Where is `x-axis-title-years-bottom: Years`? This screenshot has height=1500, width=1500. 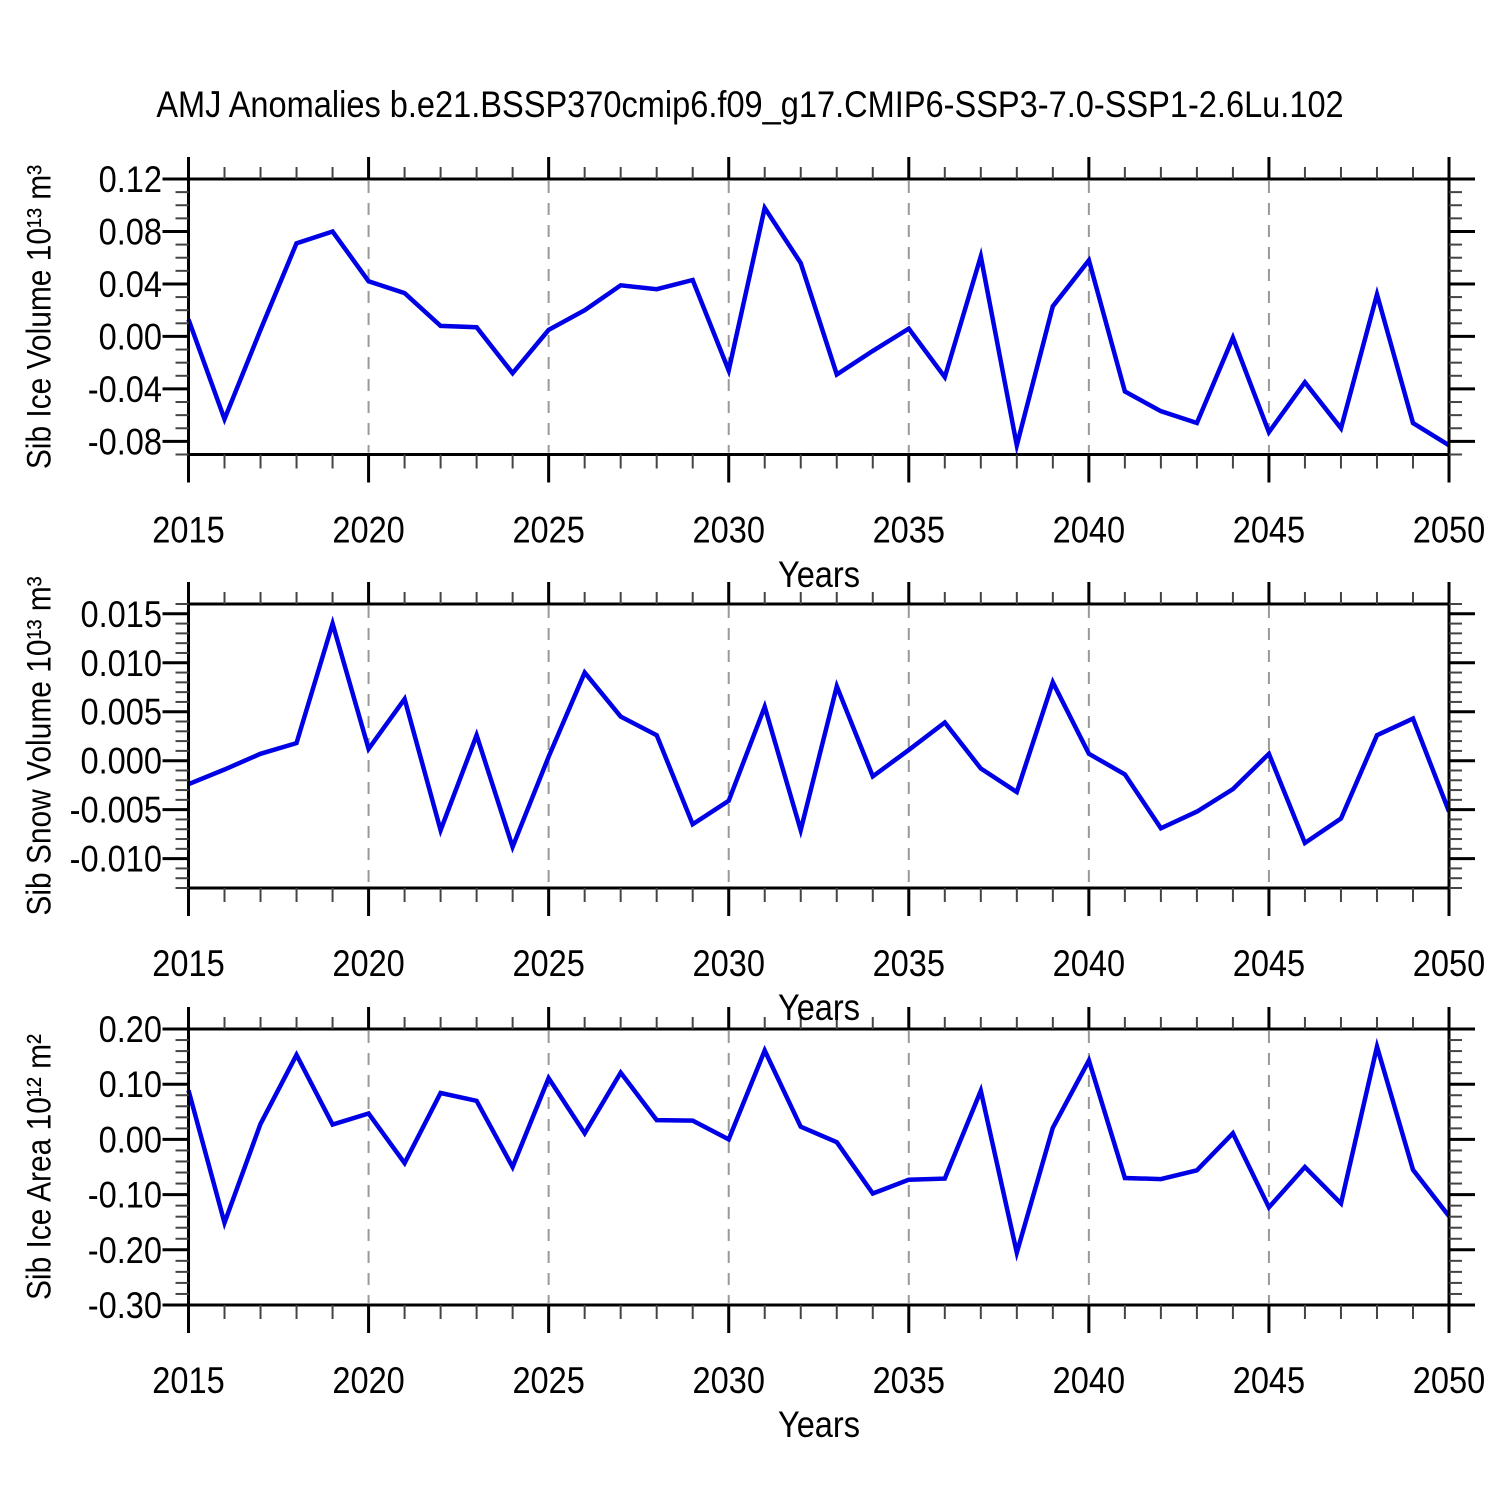 x-axis-title-years-bottom: Years is located at coordinates (818, 1424).